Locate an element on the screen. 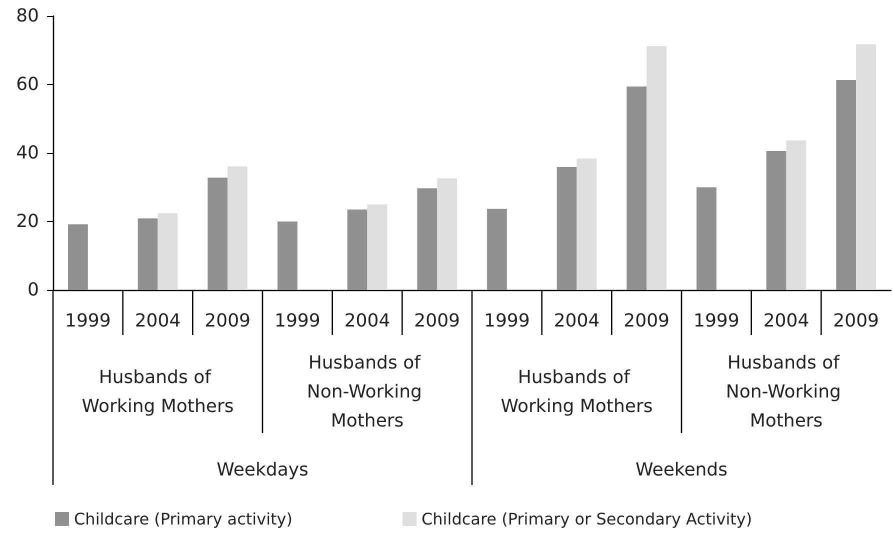  y-tick-label: 0 is located at coordinates (33, 290).